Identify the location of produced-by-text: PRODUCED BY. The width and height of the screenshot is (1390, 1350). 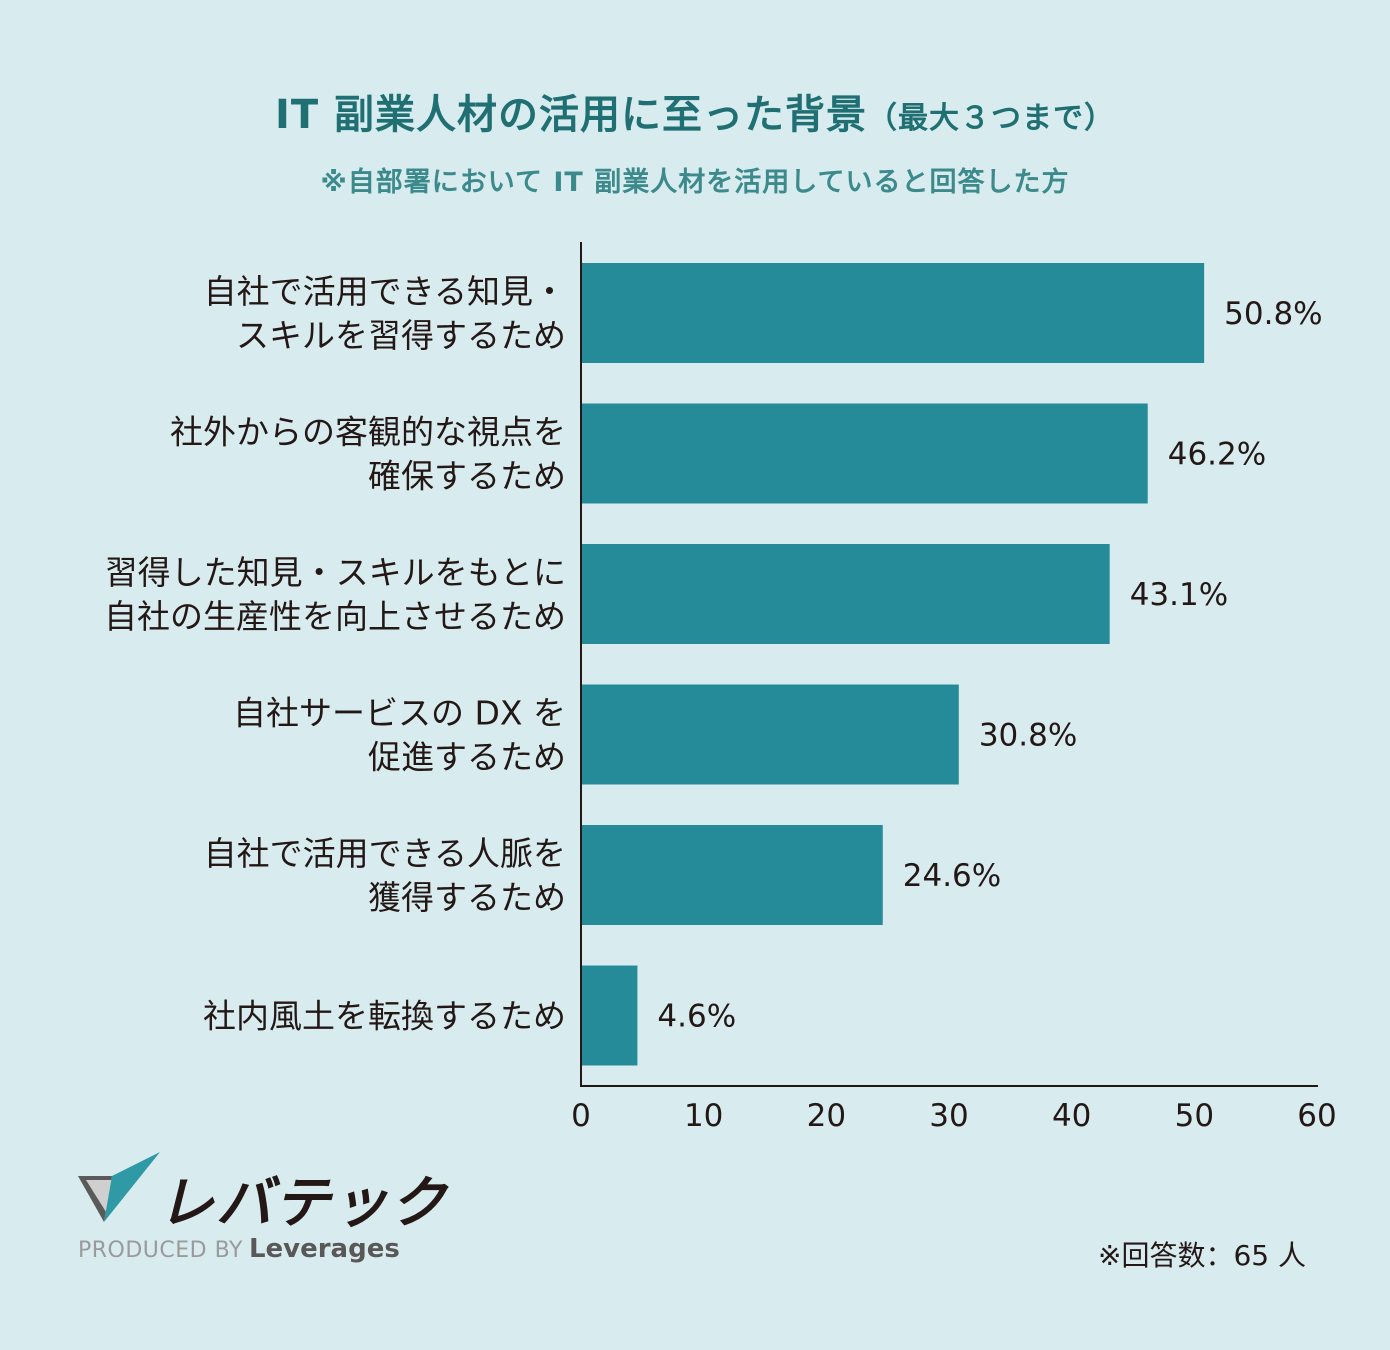
(160, 1250).